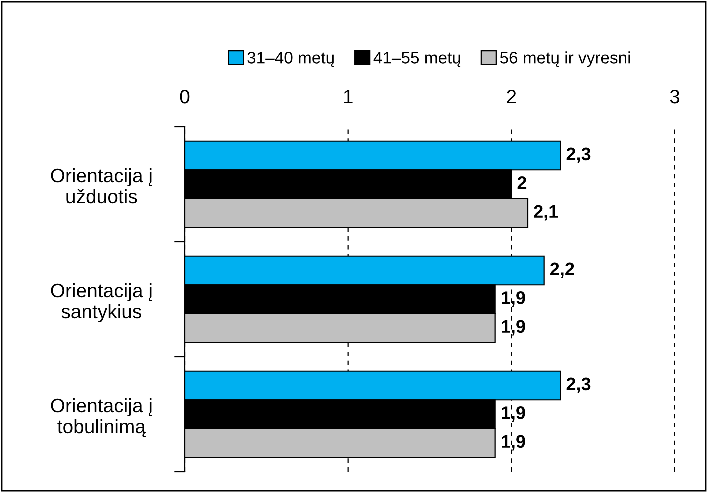 This screenshot has height=493, width=708. What do you see at coordinates (562, 270) in the screenshot?
I see `data-label: 2,2` at bounding box center [562, 270].